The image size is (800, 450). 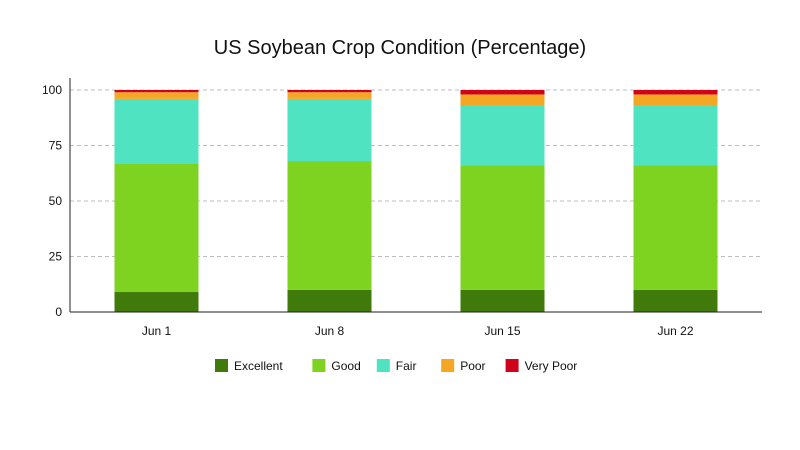 I want to click on legend-item-very-poor: Very Poor, so click(x=541, y=366).